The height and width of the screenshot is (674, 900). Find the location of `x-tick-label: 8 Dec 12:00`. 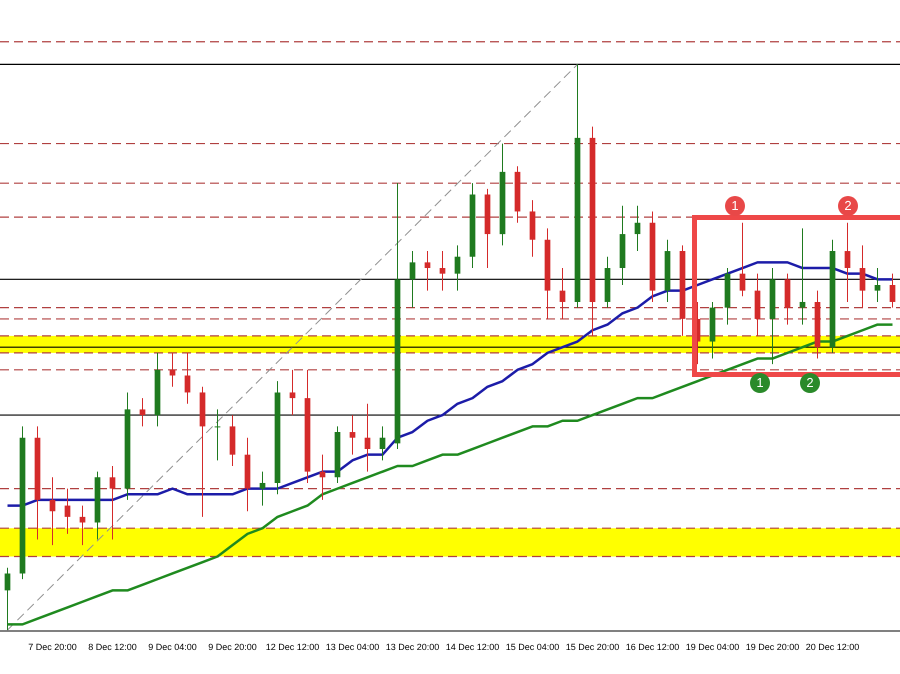

x-tick-label: 8 Dec 12:00 is located at coordinates (112, 647).